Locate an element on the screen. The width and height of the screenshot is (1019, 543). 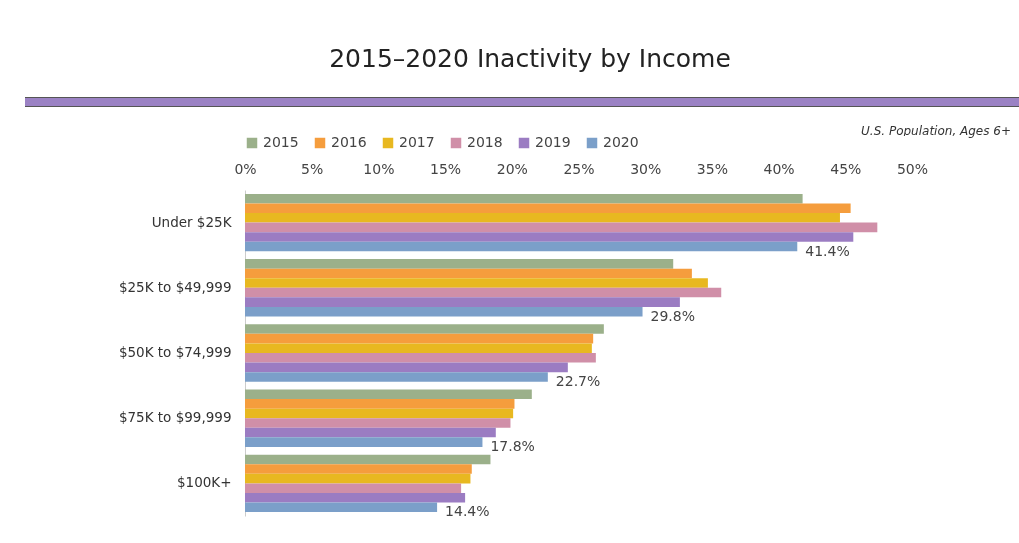
y-tick-label: $100K+ is located at coordinates (204, 482).